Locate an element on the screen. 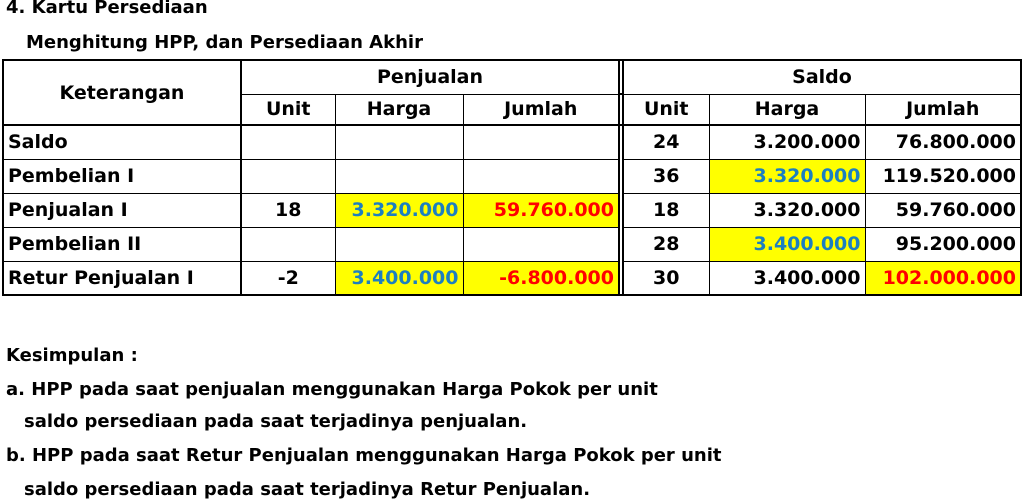 This screenshot has width=1024, height=503. table-row-saldo: Saldo 24 3.200.000 76.800.000 is located at coordinates (512, 142).